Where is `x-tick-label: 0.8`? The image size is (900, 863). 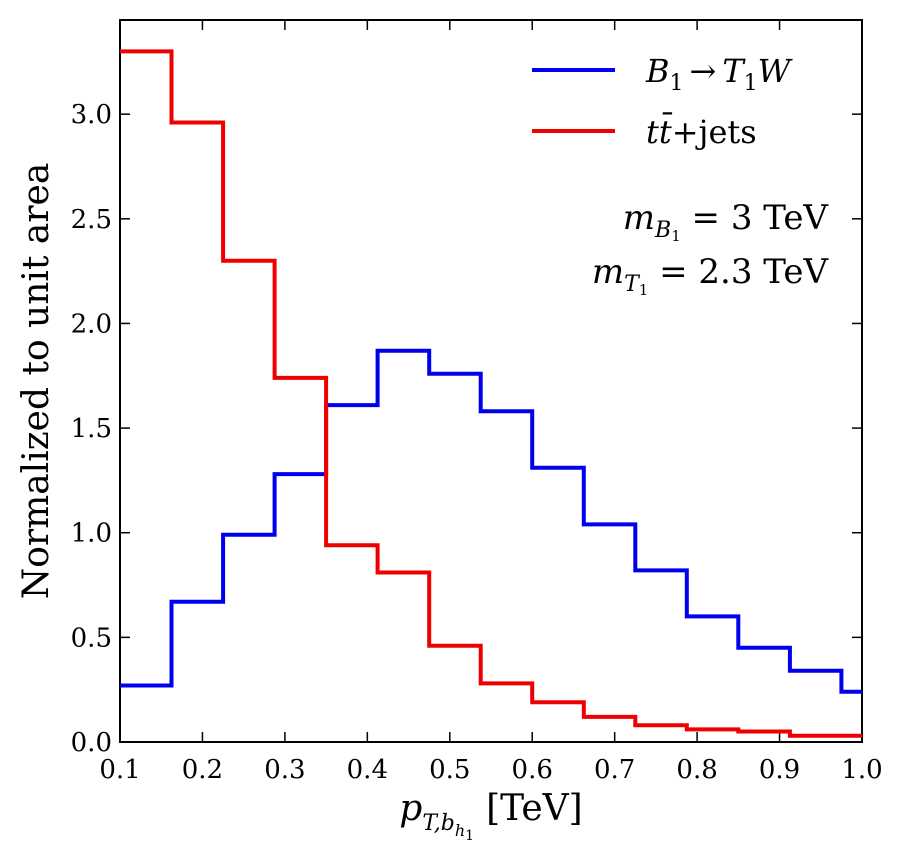 x-tick-label: 0.8 is located at coordinates (696, 770).